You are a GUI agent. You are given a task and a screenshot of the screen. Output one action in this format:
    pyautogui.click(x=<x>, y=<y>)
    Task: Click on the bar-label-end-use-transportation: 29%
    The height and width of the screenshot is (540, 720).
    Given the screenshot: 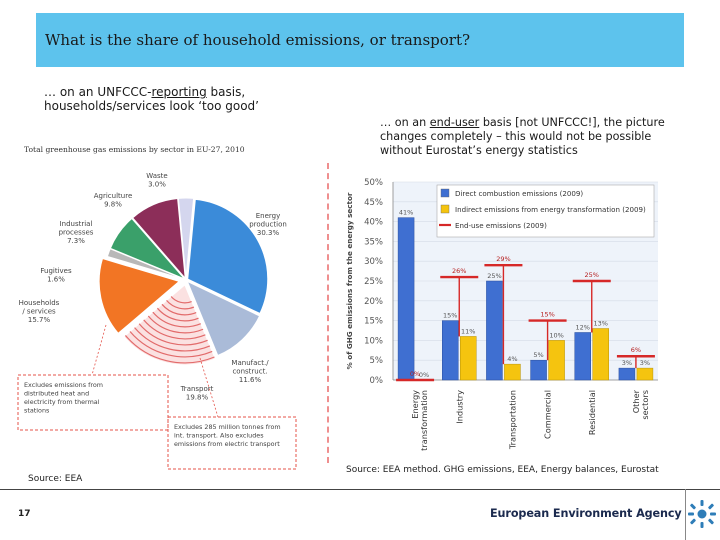 What is the action you would take?
    pyautogui.click(x=503, y=259)
    